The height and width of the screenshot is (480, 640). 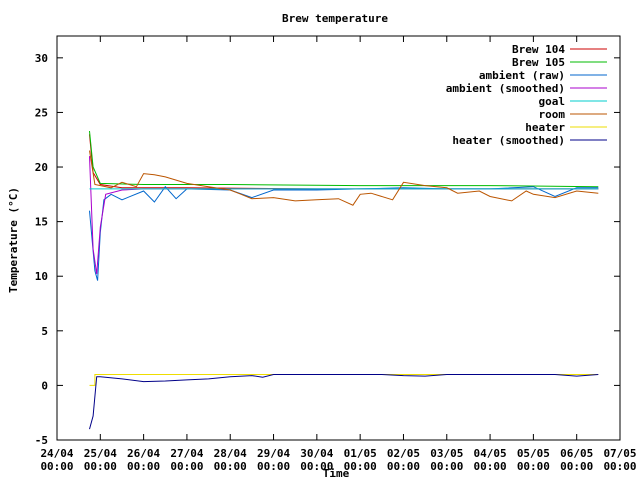 I want to click on x-tick-date: 29/04, so click(x=273, y=453).